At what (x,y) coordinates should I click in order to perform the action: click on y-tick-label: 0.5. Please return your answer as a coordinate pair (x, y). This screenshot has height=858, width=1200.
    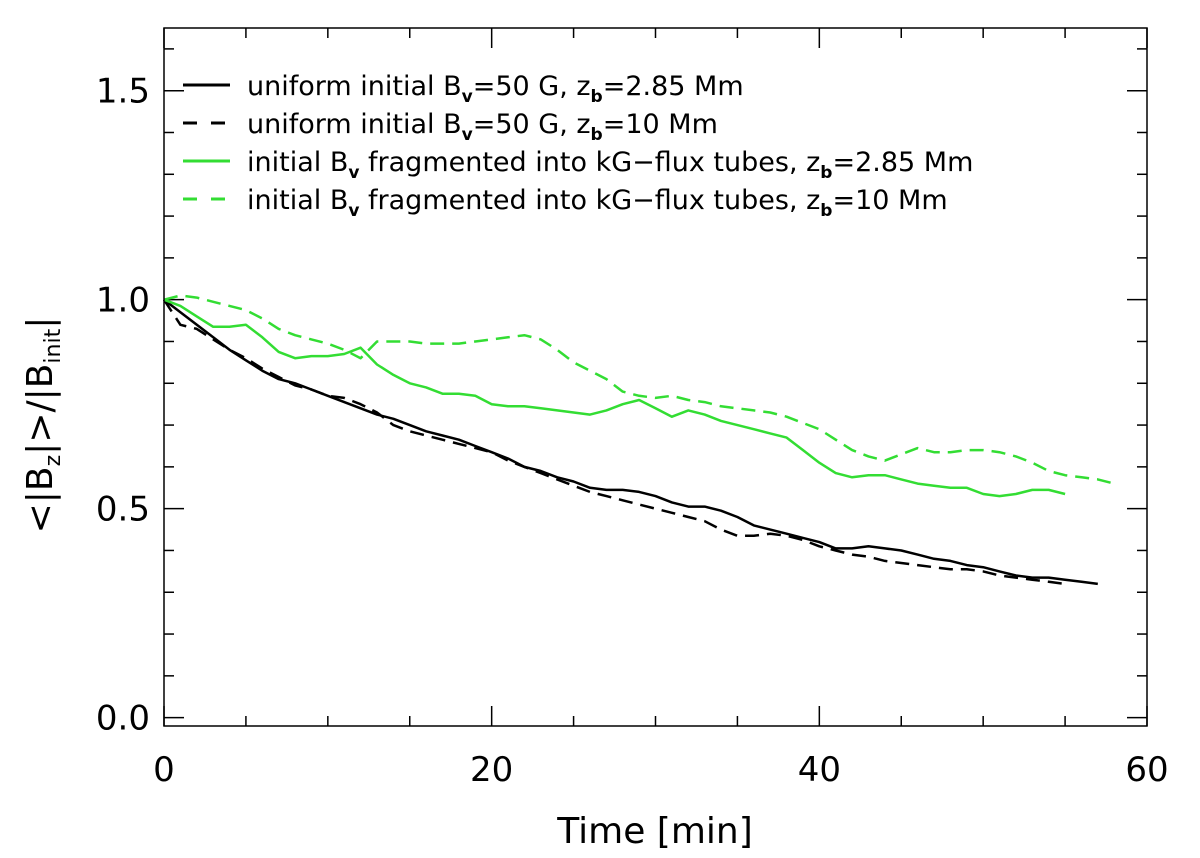
    Looking at the image, I should click on (123, 510).